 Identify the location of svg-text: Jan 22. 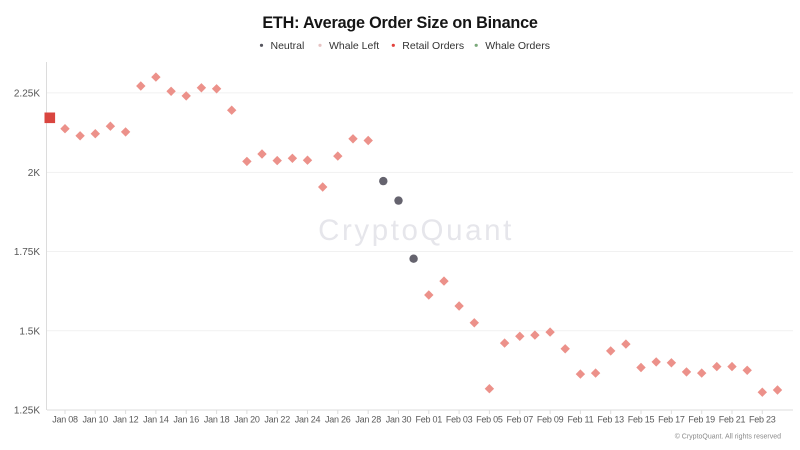
(277, 419).